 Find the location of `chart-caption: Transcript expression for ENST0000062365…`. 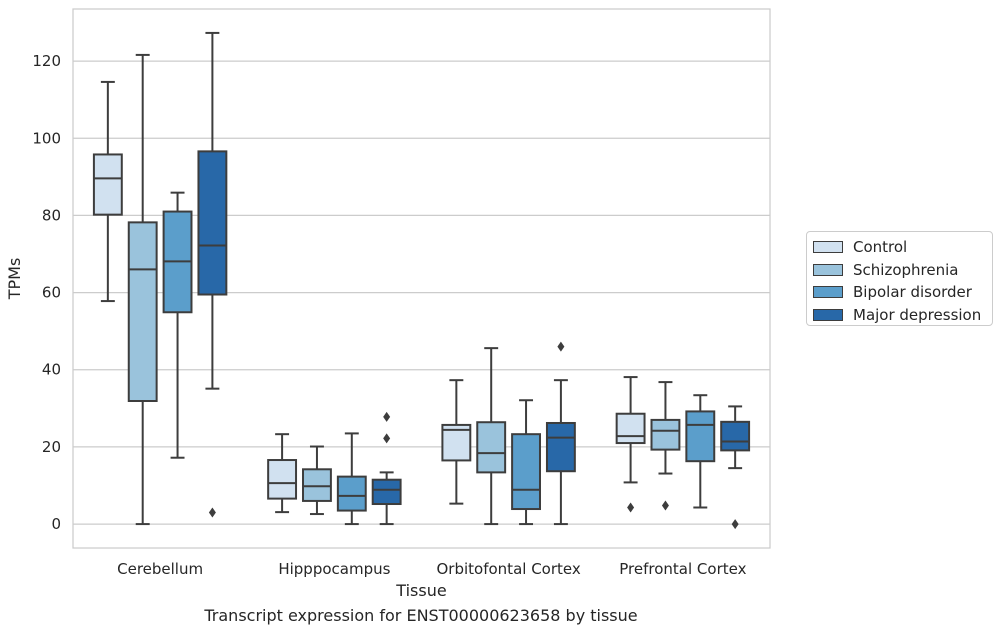

chart-caption: Transcript expression for ENST0000062365… is located at coordinates (421, 615).